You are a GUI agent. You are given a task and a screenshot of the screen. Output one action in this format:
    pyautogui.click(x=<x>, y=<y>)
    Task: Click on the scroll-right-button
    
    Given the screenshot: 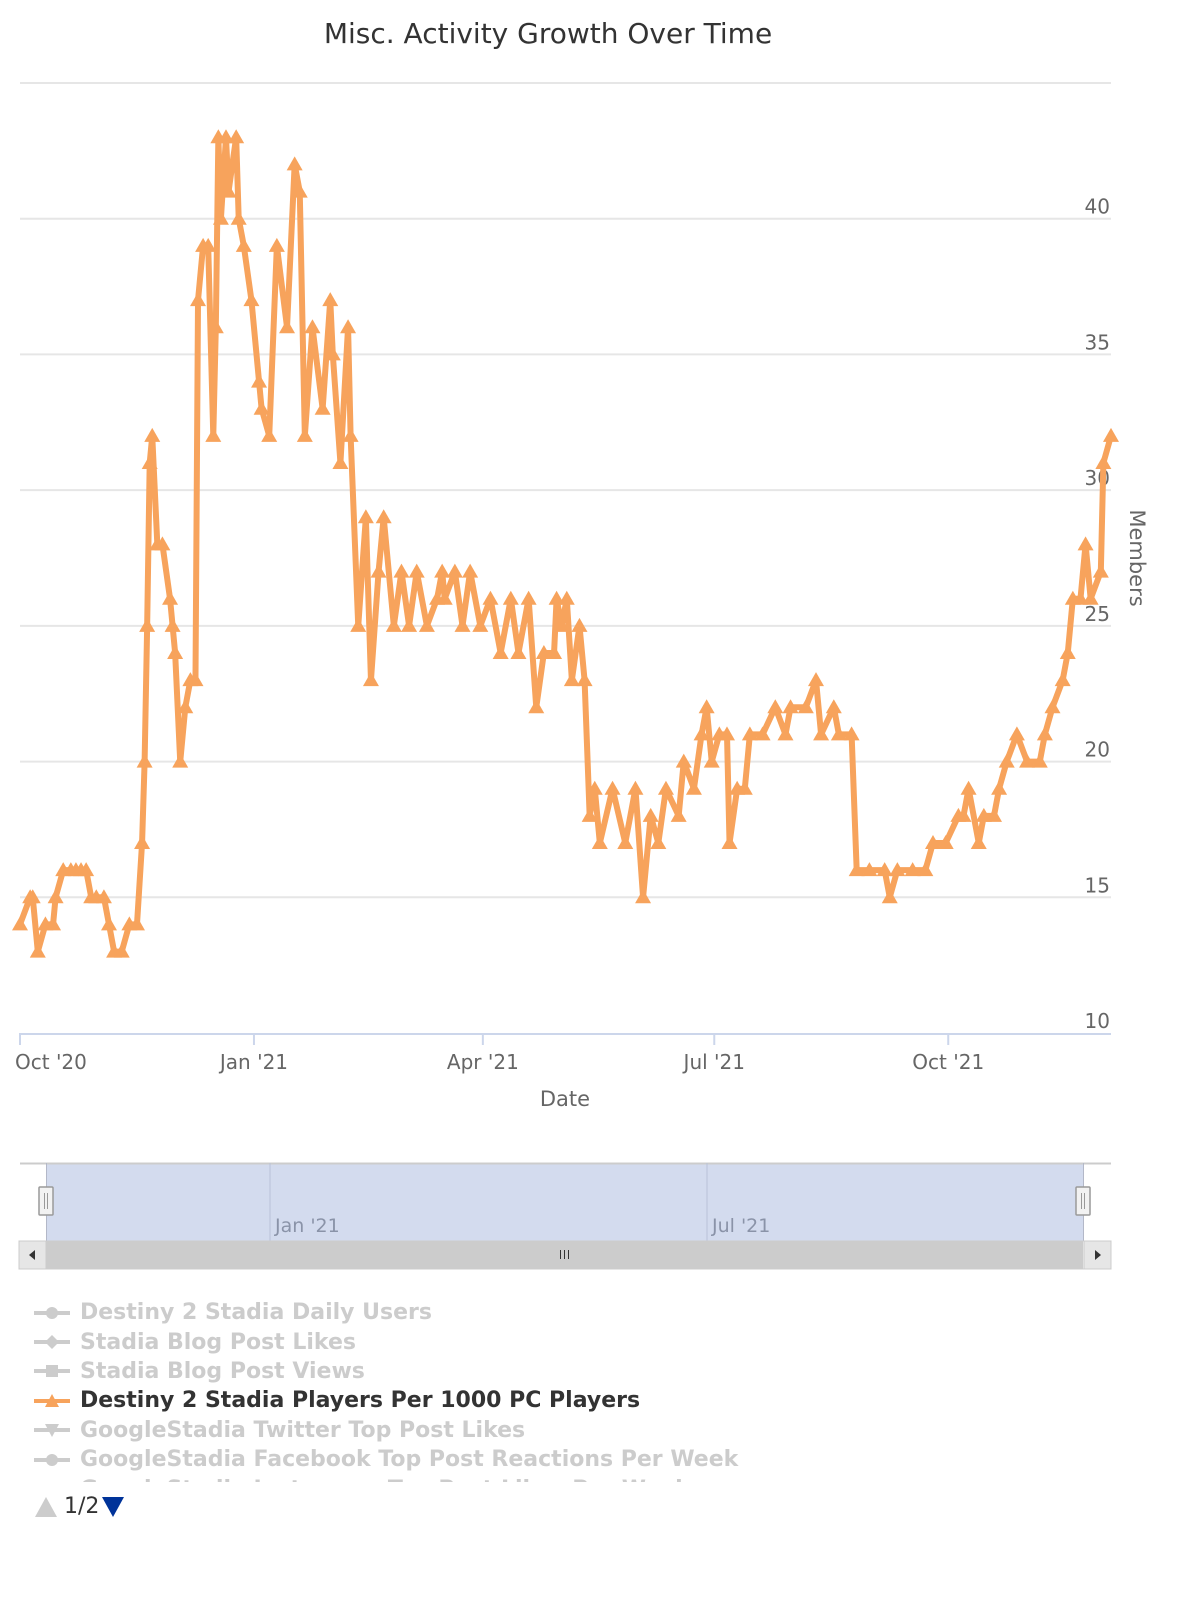 What is the action you would take?
    pyautogui.click(x=1097, y=1255)
    